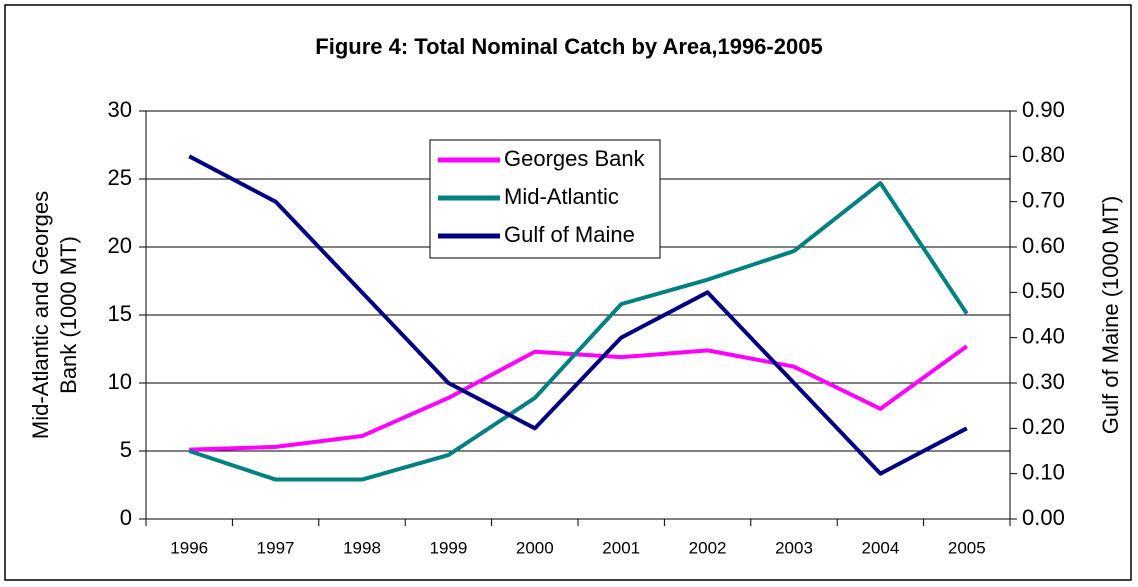 The image size is (1138, 587). Describe the element at coordinates (120, 245) in the screenshot. I see `y-tick-label: 20` at that location.